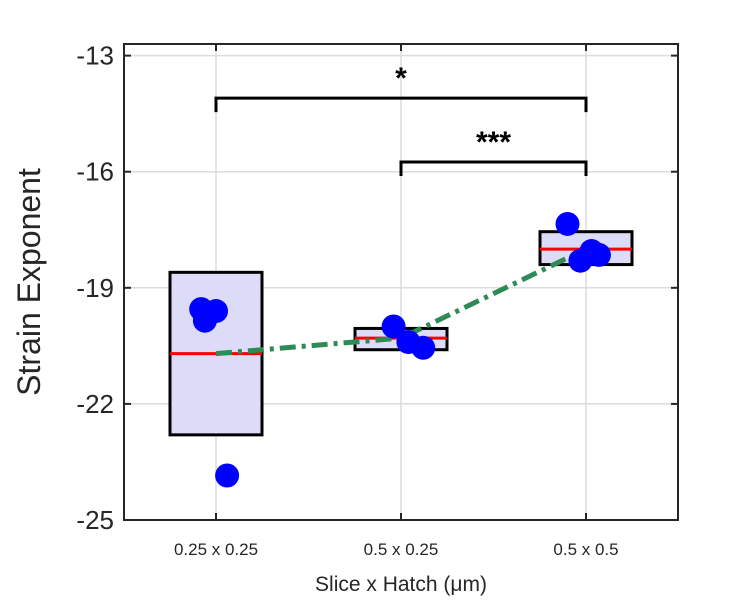 Image resolution: width=750 pixels, height=600 pixels. I want to click on y-axis-label: Strain Exponent, so click(29, 282).